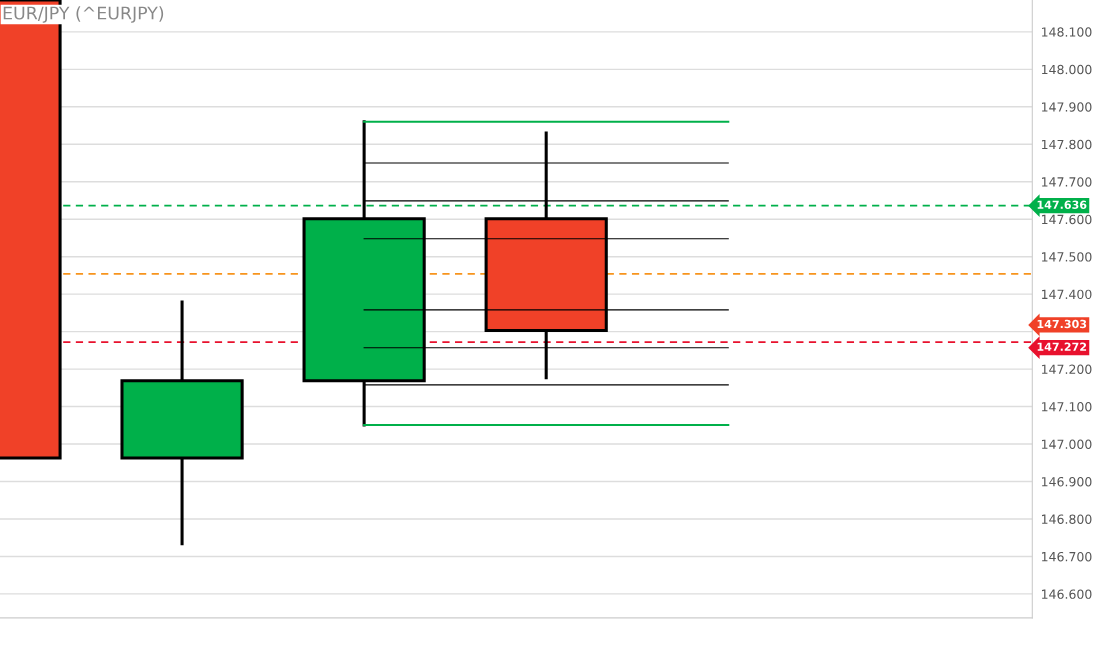 This screenshot has width=1110, height=645. I want to click on y-tick-label: 148.100, so click(1067, 32).